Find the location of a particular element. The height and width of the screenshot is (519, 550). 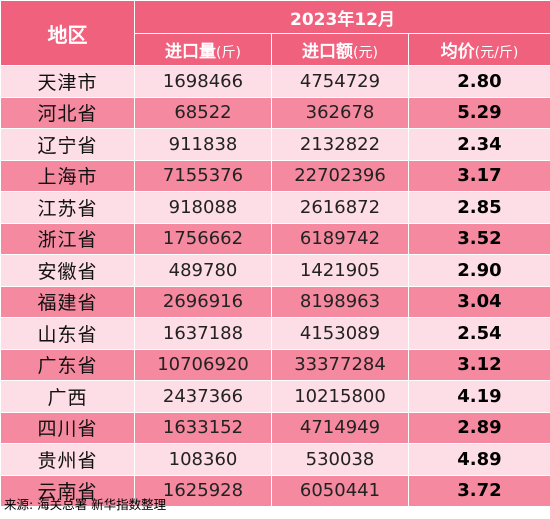

amount-cell: 2132822 is located at coordinates (340, 144).